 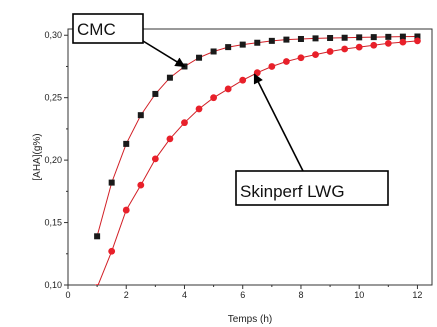 I want to click on y-tick-label: 0,20, so click(x=53, y=160).